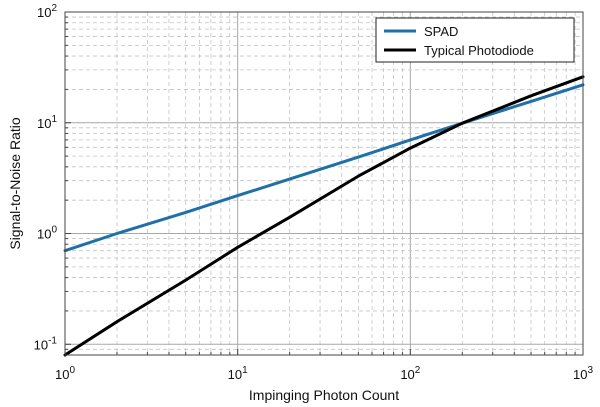  Describe the element at coordinates (65, 373) in the screenshot. I see `x-tick-label: 10⁰` at that location.